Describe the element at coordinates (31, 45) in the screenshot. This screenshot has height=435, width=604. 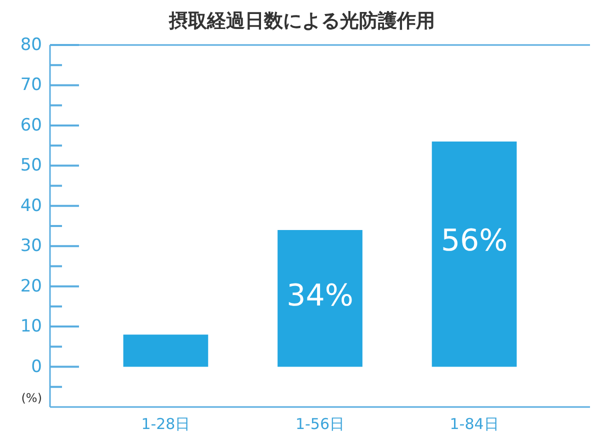
I see `ytick-label: 80` at that location.